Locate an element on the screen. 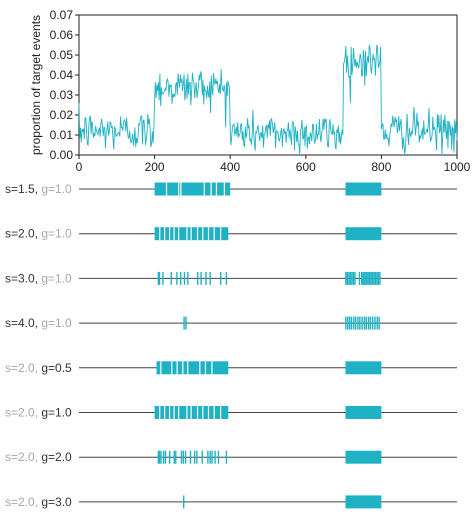 This screenshot has height=521, width=474. row-label-part: s=4.0, is located at coordinates (23, 323).